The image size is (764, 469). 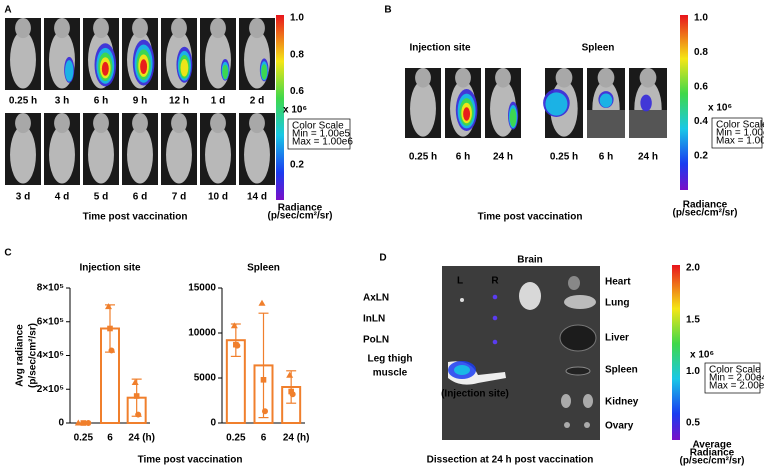 I want to click on scale-box-text: Color Scale, so click(x=740, y=125).